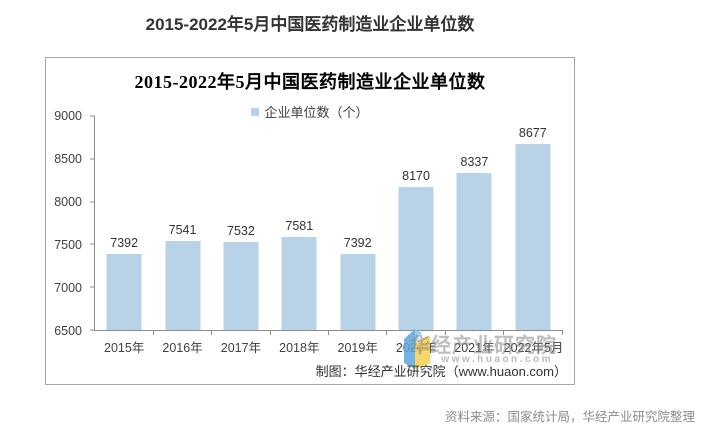  What do you see at coordinates (310, 82) in the screenshot?
I see `chart-title: 2015-2022年5月中国医药制造业企业单位数` at bounding box center [310, 82].